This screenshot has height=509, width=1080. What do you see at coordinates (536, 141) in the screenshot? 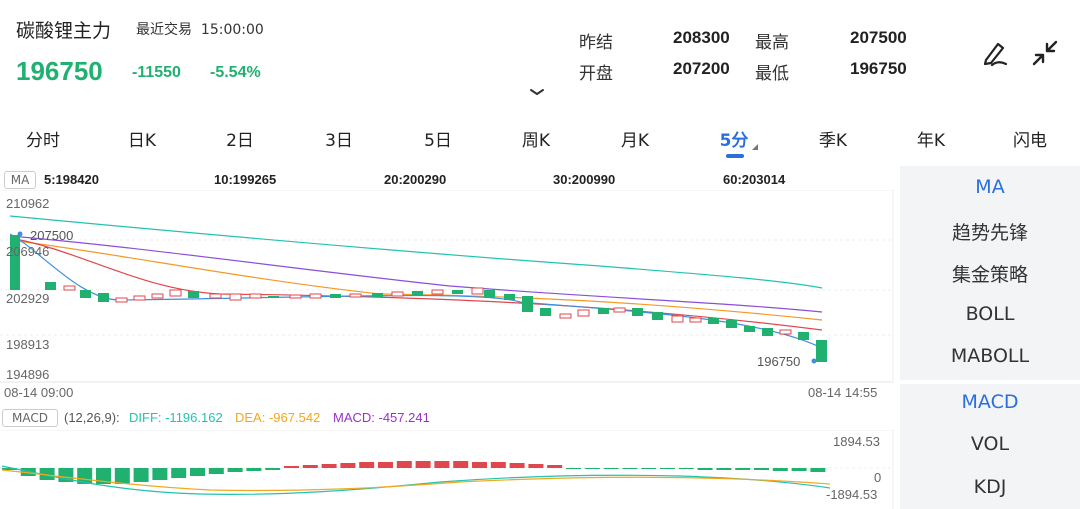
I see `tab-5: 周K` at bounding box center [536, 141].